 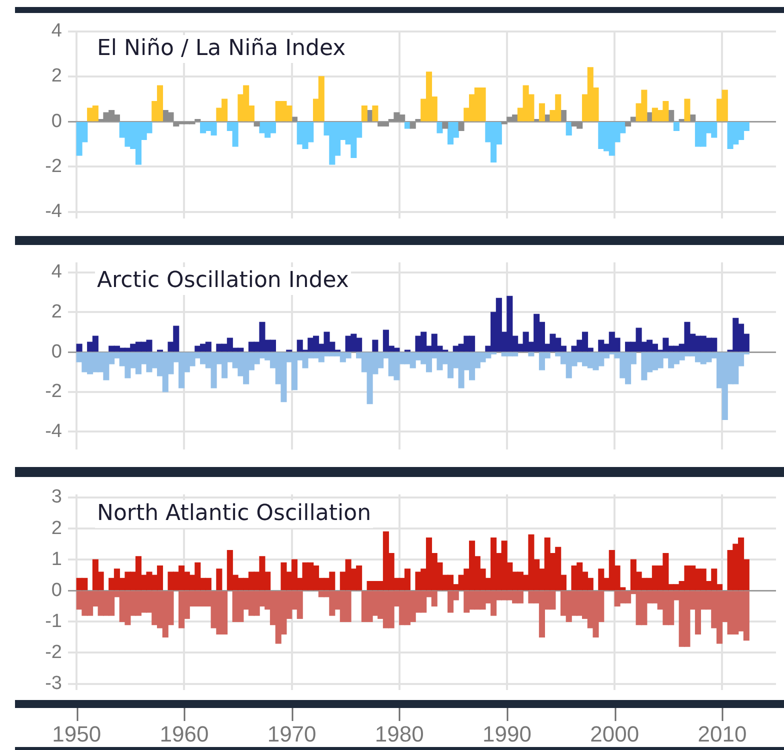 What do you see at coordinates (722, 733) in the screenshot?
I see `x-tick-label: 2010` at bounding box center [722, 733].